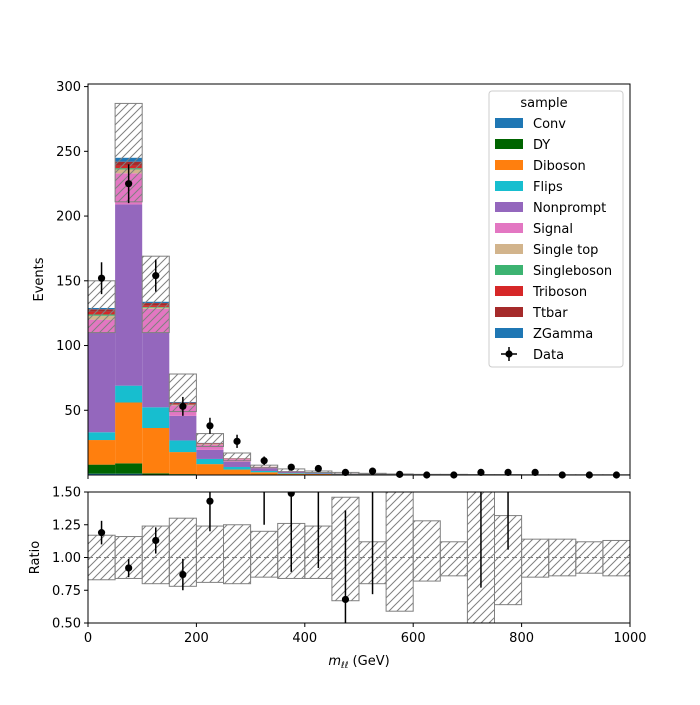 The width and height of the screenshot is (700, 705). What do you see at coordinates (629, 638) in the screenshot?
I see `ratio-xtick-label-5: 1000` at bounding box center [629, 638].